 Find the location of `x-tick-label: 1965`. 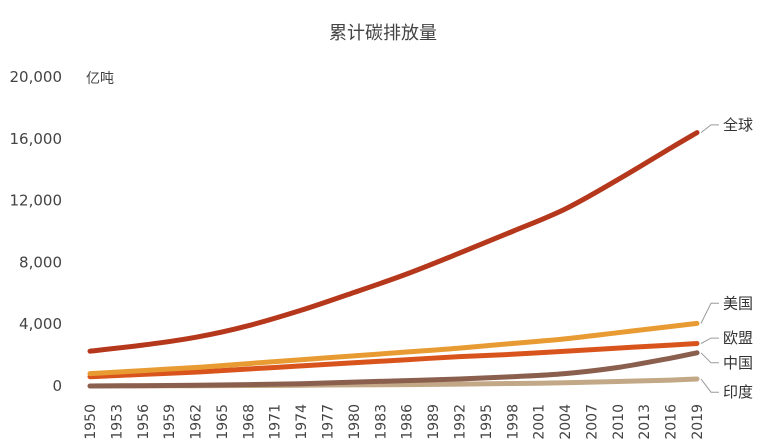

x-tick-label: 1965 is located at coordinates (223, 422).